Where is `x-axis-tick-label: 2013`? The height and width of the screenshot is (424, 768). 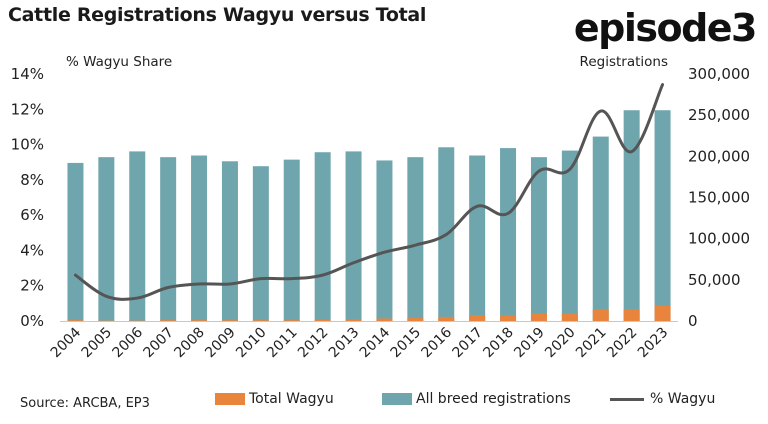 x-axis-tick-label: 2013 is located at coordinates (344, 343).